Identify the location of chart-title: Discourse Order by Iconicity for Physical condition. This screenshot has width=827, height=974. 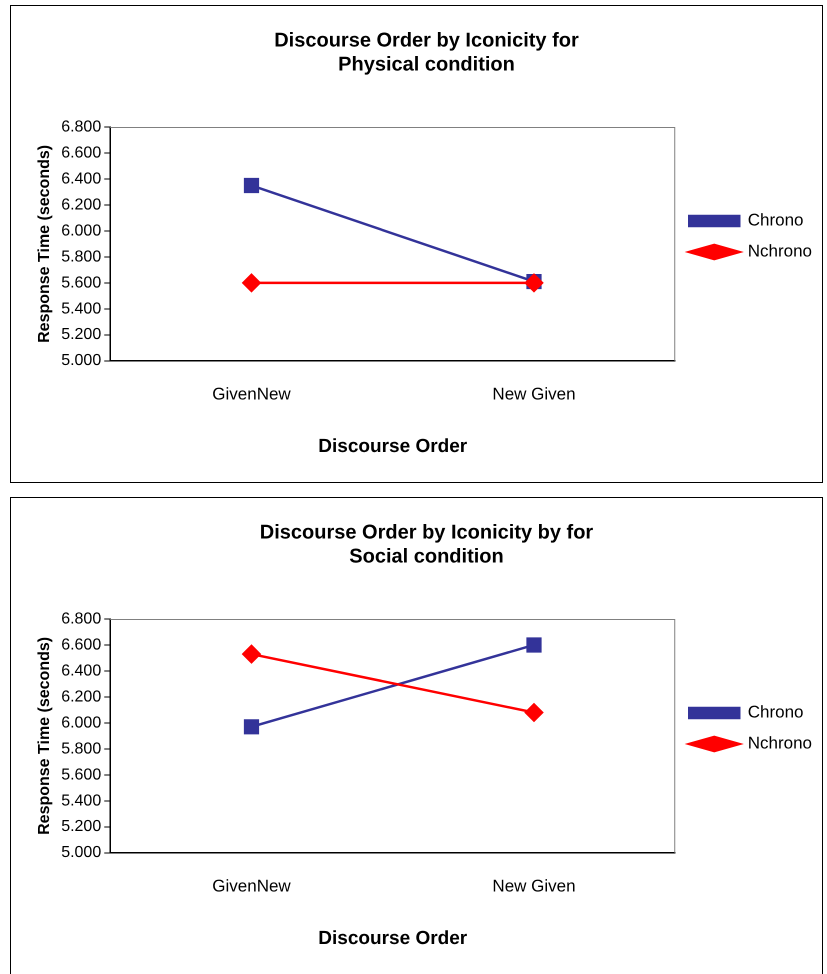
(426, 53).